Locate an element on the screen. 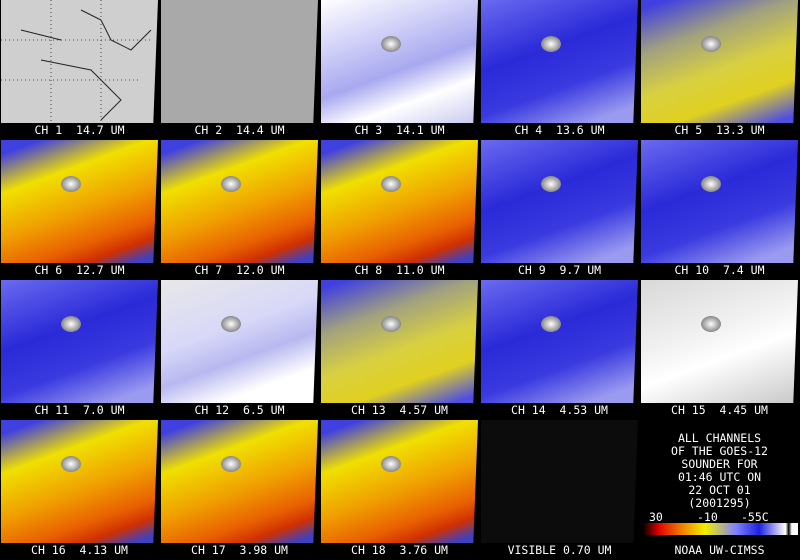 This screenshot has width=800, height=560. panel: CH 8 11.0 UM is located at coordinates (399, 208).